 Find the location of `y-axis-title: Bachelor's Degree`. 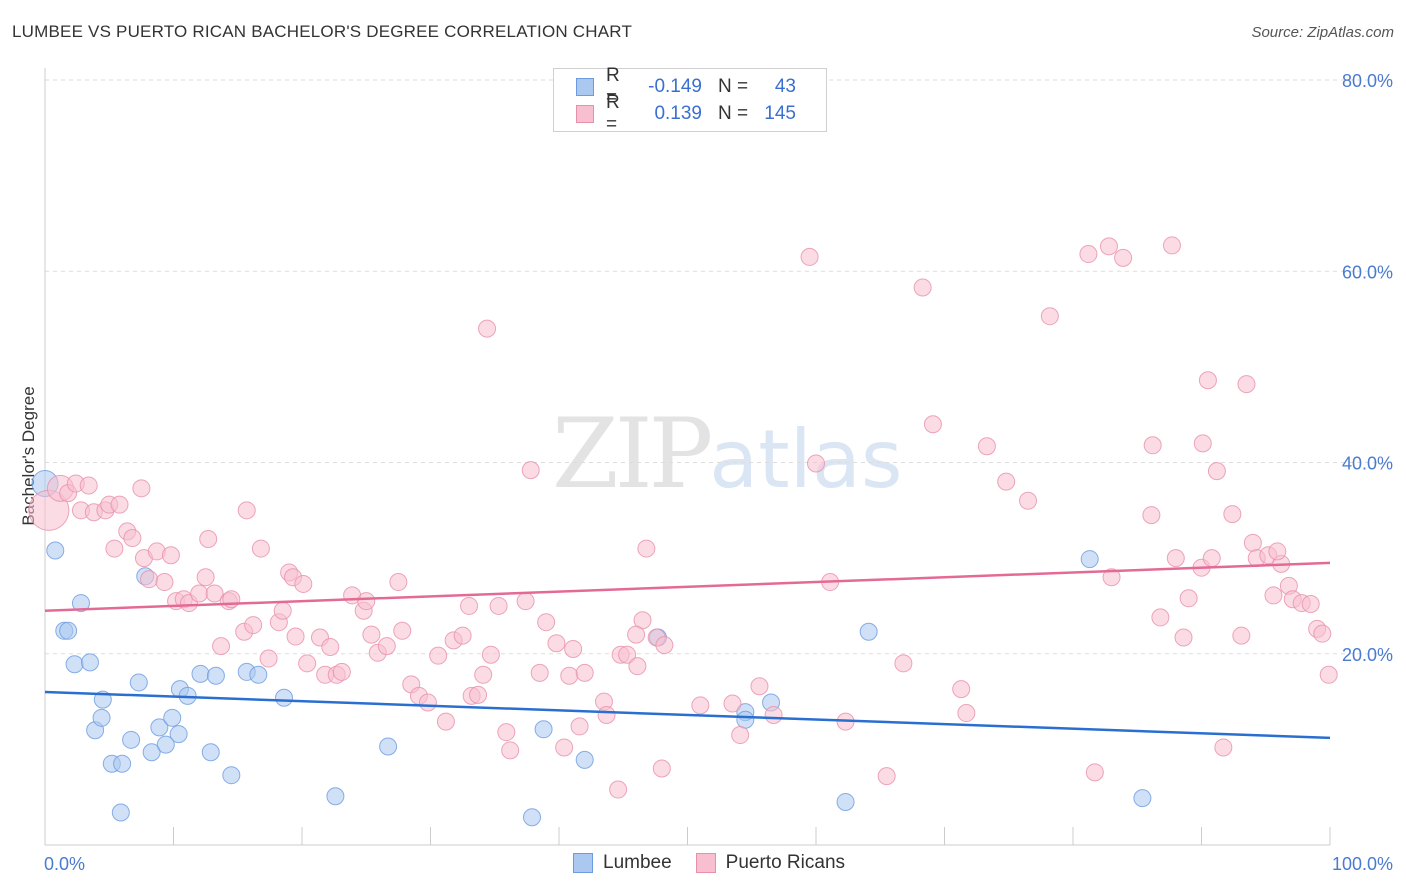

y-axis-title: Bachelor's Degree is located at coordinates (28, 455).